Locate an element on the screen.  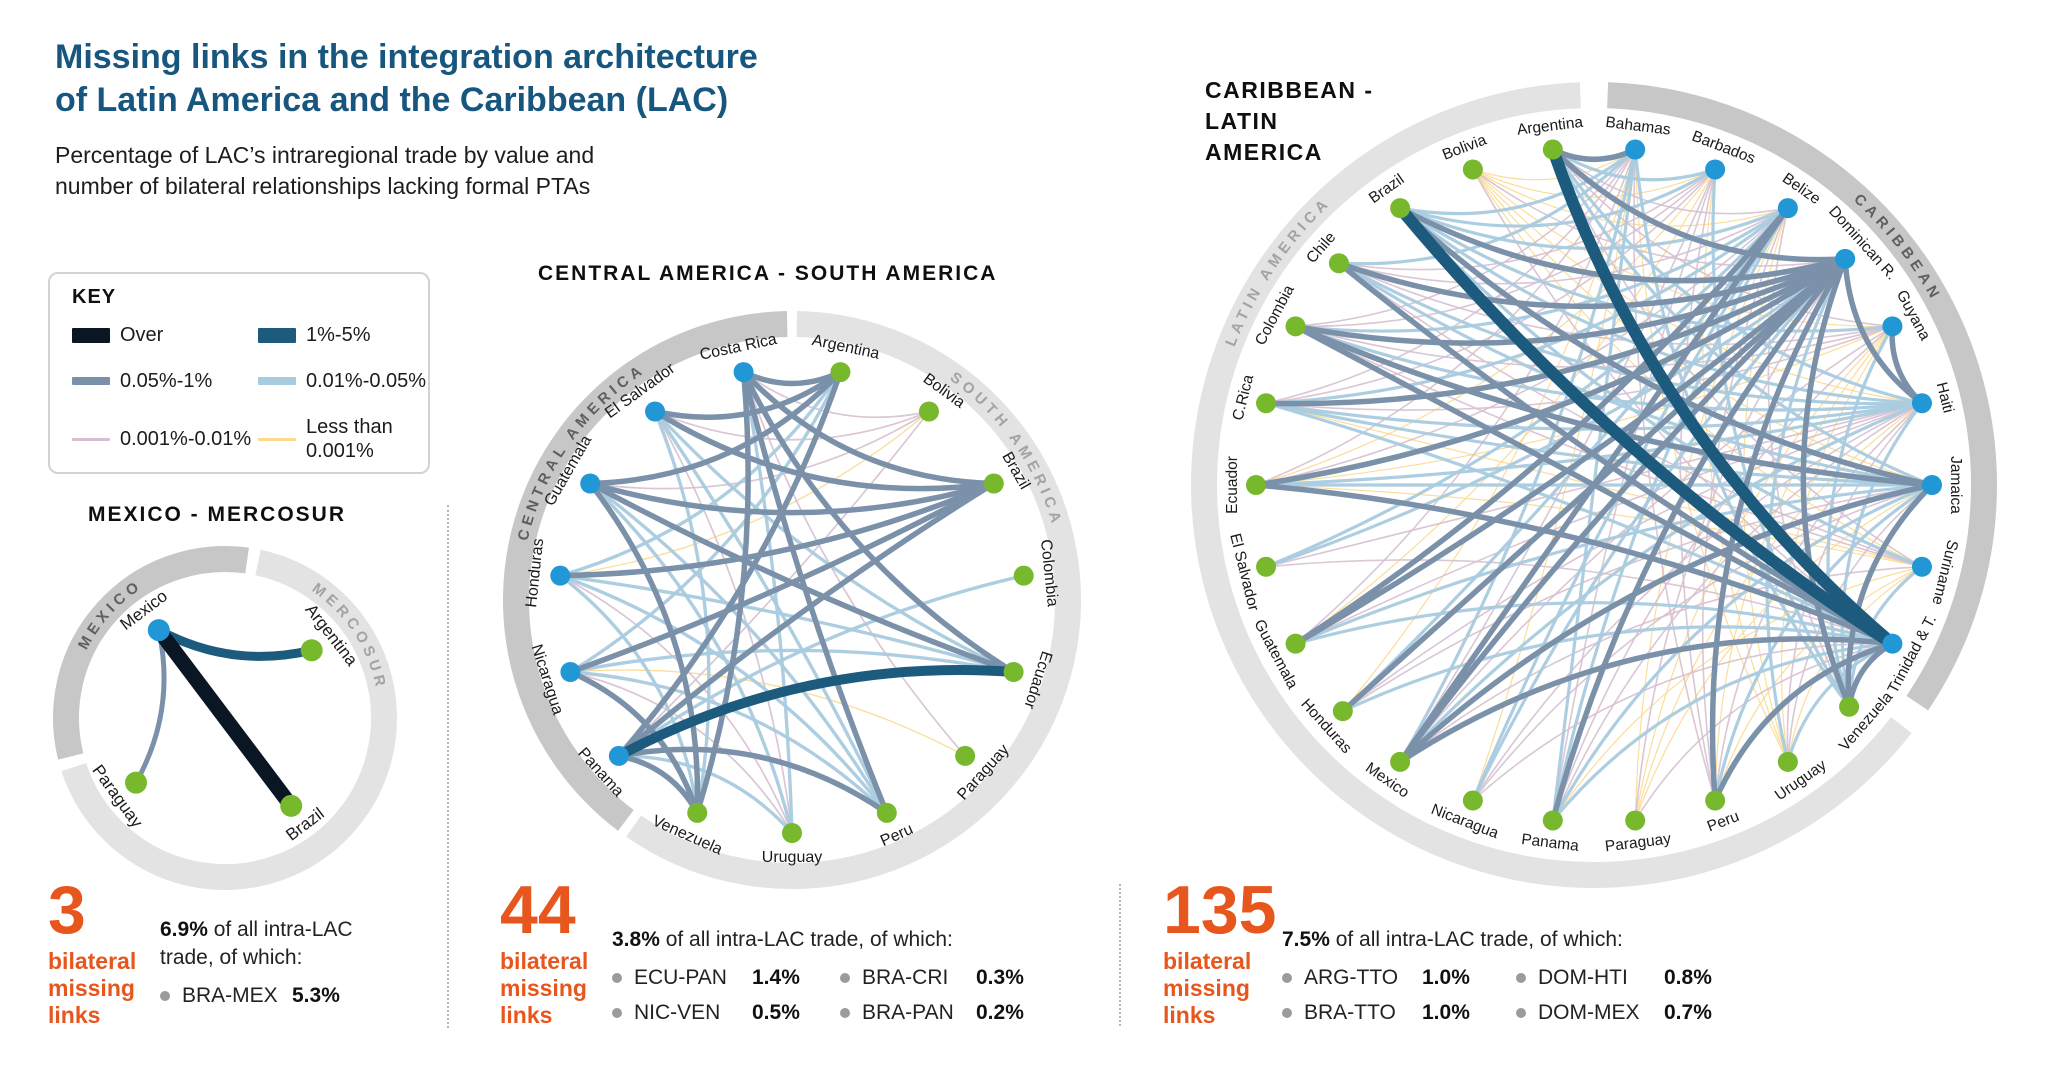
trade-link-MEX-ARG is located at coordinates (235, 643).